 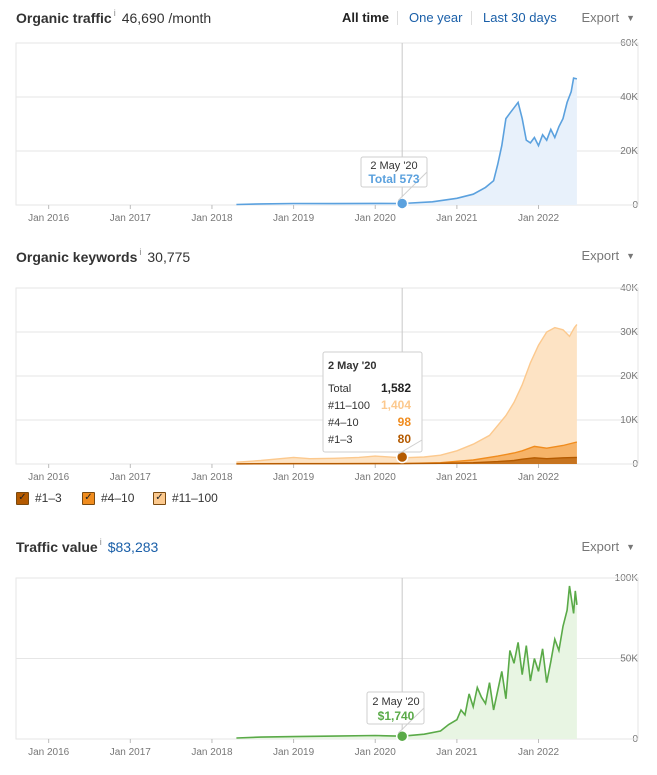 I want to click on keywords-header: Organic keywords i 30,775, so click(x=103, y=257).